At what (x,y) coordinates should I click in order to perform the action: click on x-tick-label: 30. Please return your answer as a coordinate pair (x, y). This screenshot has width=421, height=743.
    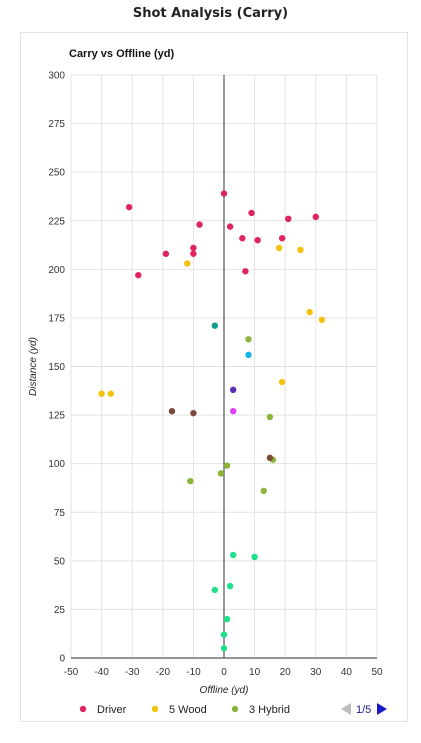
    Looking at the image, I should click on (316, 672).